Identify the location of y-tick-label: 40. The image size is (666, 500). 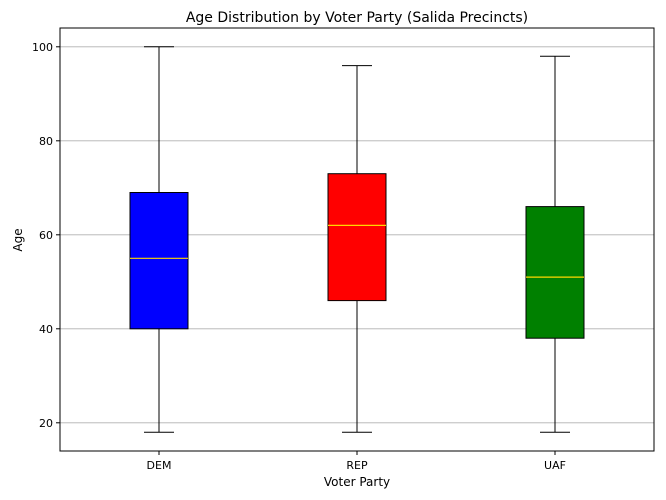
(46, 329).